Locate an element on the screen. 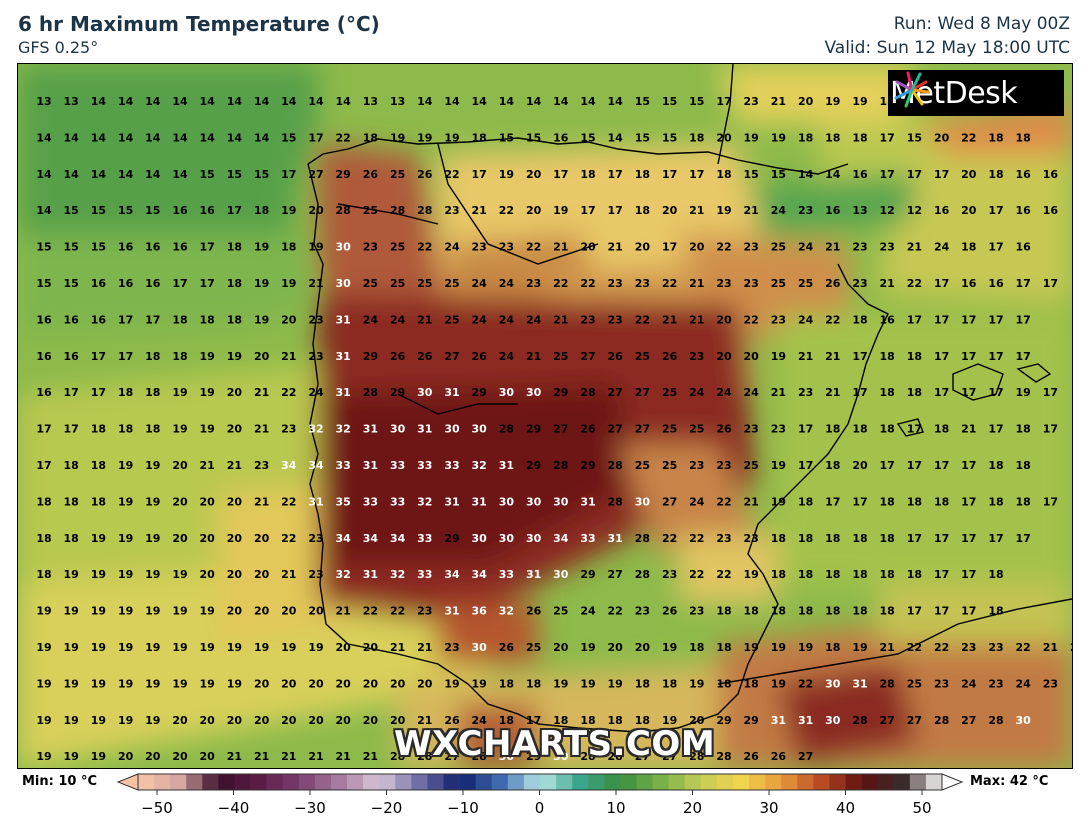 The width and height of the screenshot is (1088, 833). colorbar-tick-label: 40 is located at coordinates (845, 808).